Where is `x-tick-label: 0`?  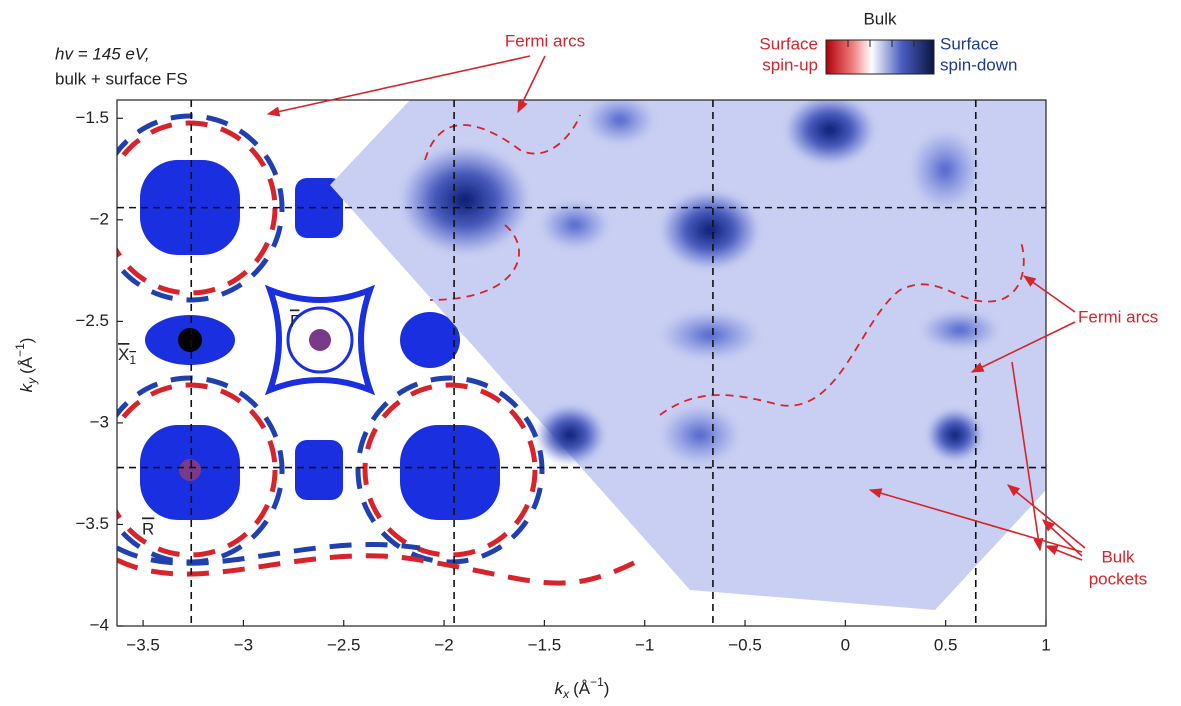
x-tick-label: 0 is located at coordinates (845, 644).